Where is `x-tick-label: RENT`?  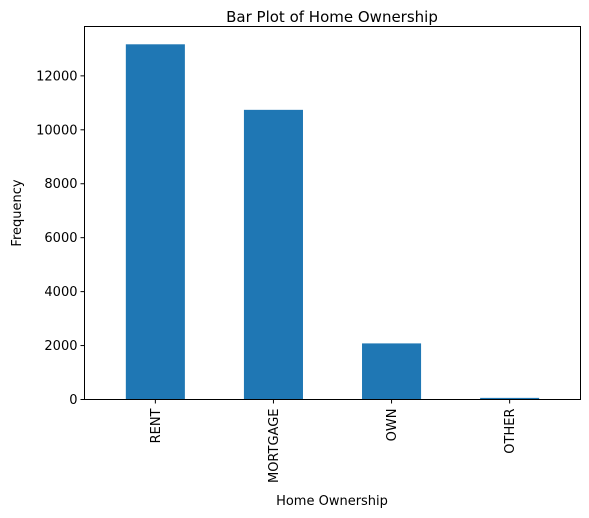
x-tick-label: RENT is located at coordinates (156, 425).